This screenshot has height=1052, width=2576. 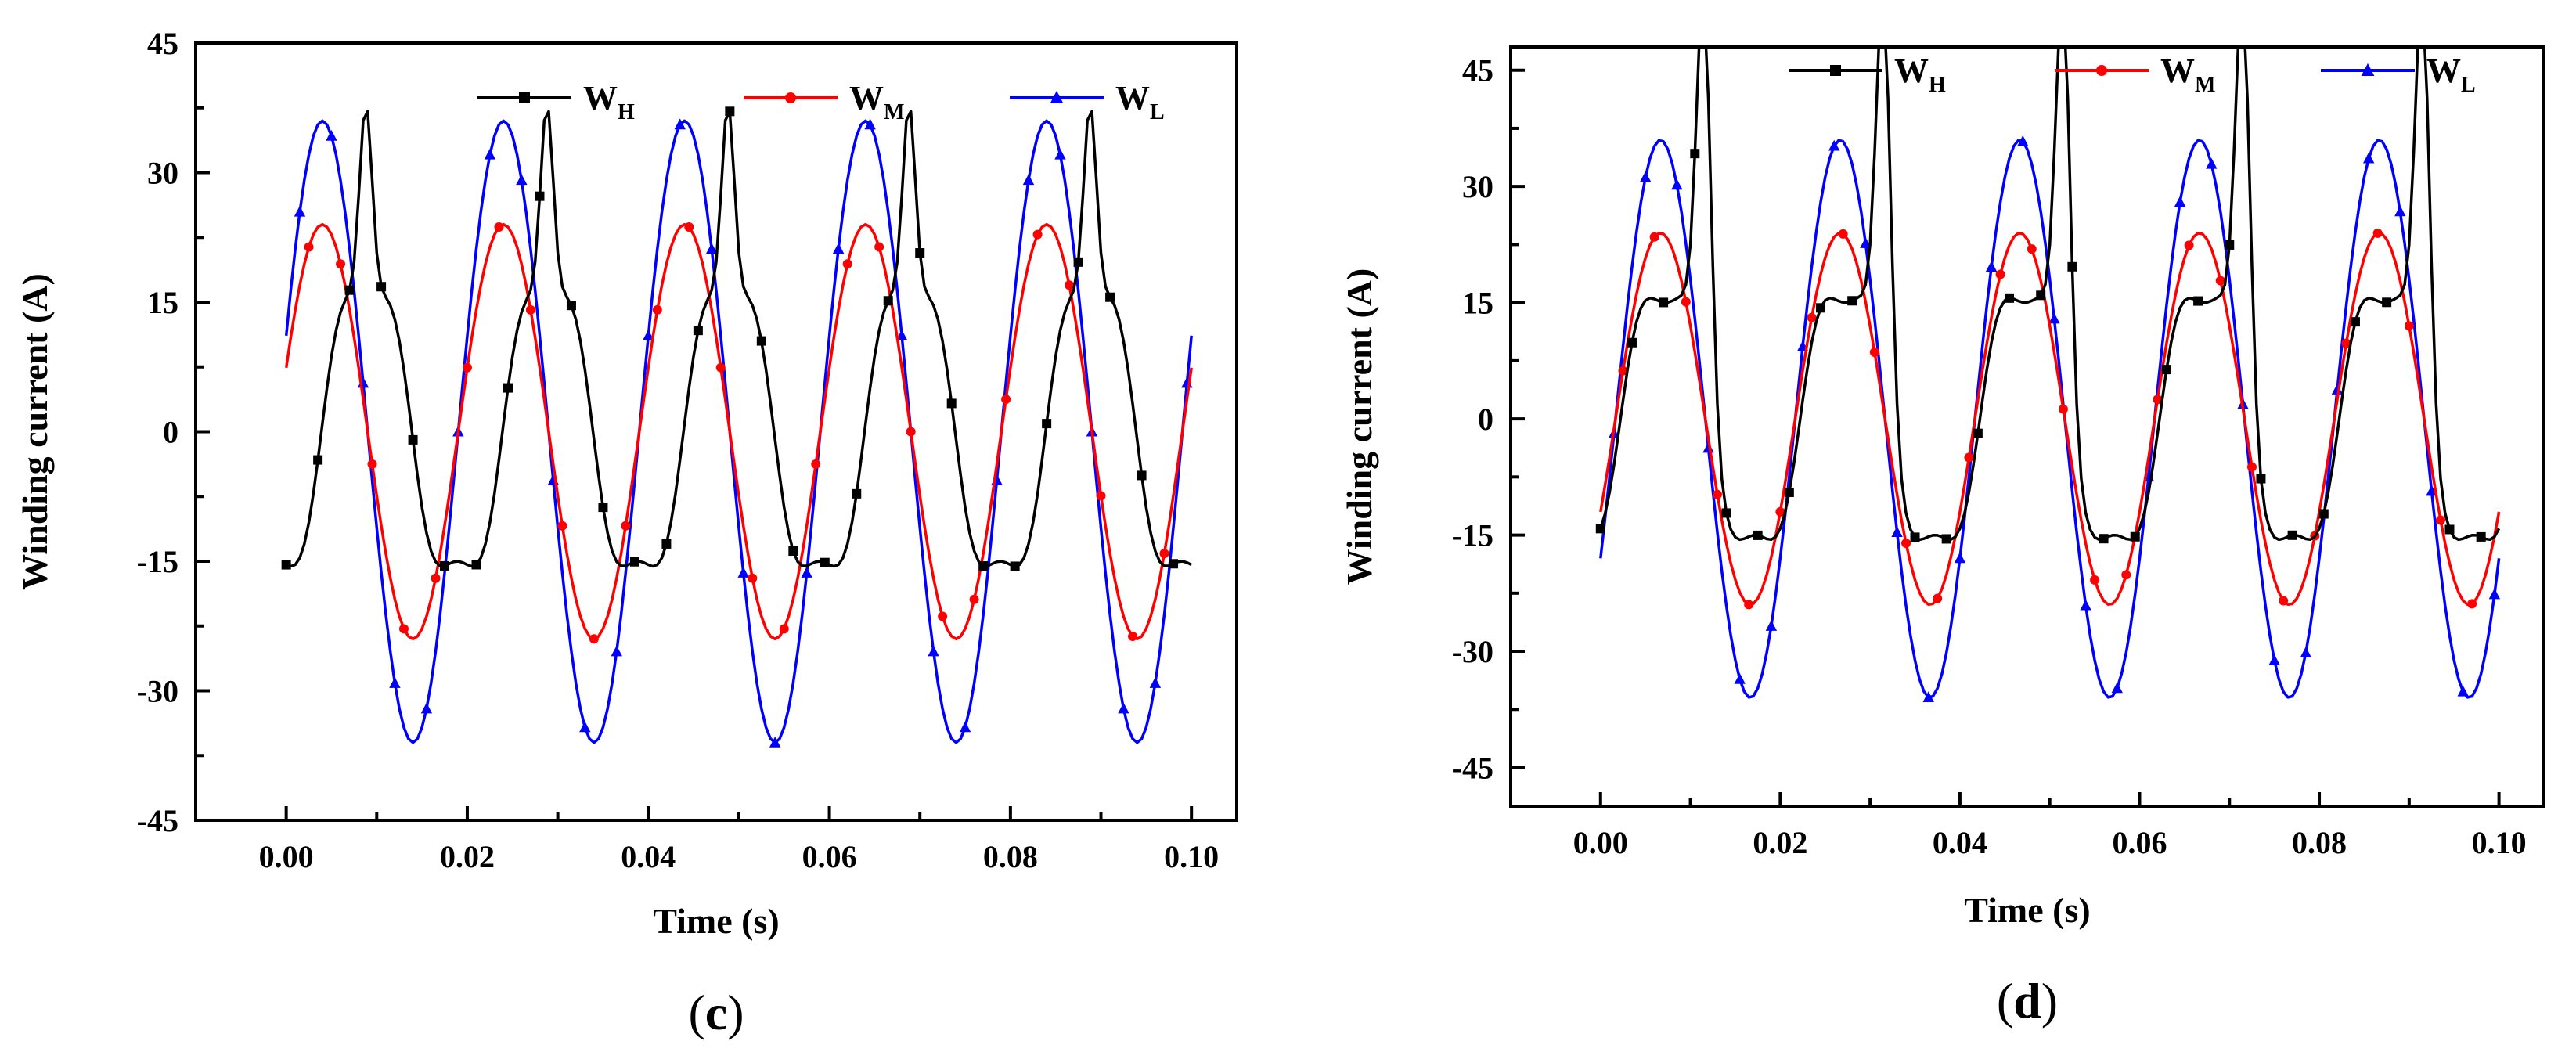 What do you see at coordinates (1191, 857) in the screenshot?
I see `x-tick-label: 0.10` at bounding box center [1191, 857].